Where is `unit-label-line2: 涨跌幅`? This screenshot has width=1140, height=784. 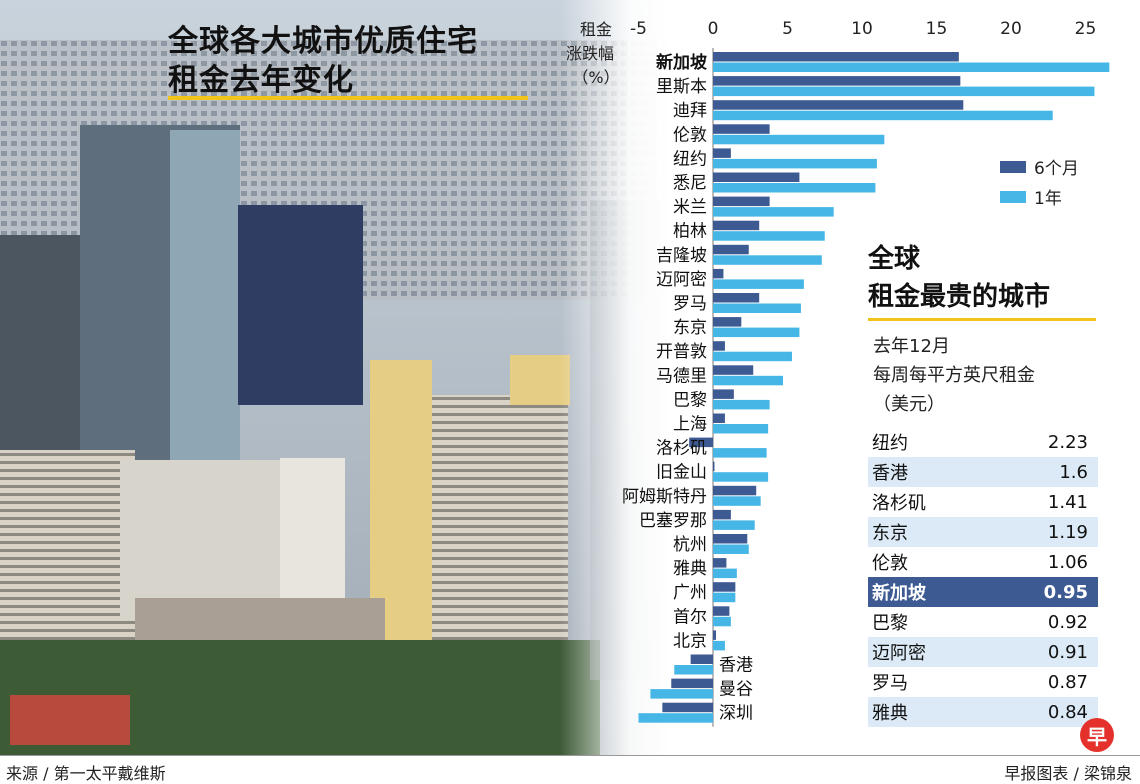
unit-label-line2: 涨跌幅 is located at coordinates (589, 53).